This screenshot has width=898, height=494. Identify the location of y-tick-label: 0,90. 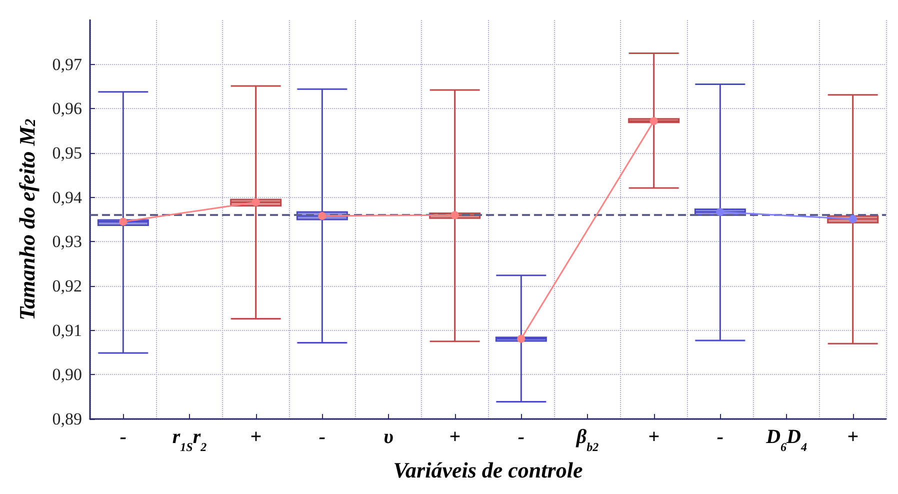
(67, 374).